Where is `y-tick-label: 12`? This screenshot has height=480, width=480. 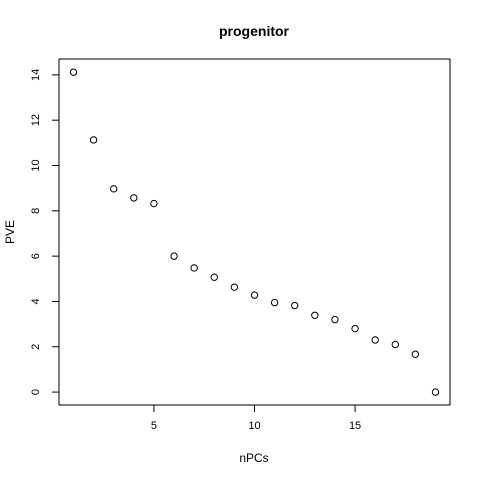 y-tick-label: 12 is located at coordinates (36, 120).